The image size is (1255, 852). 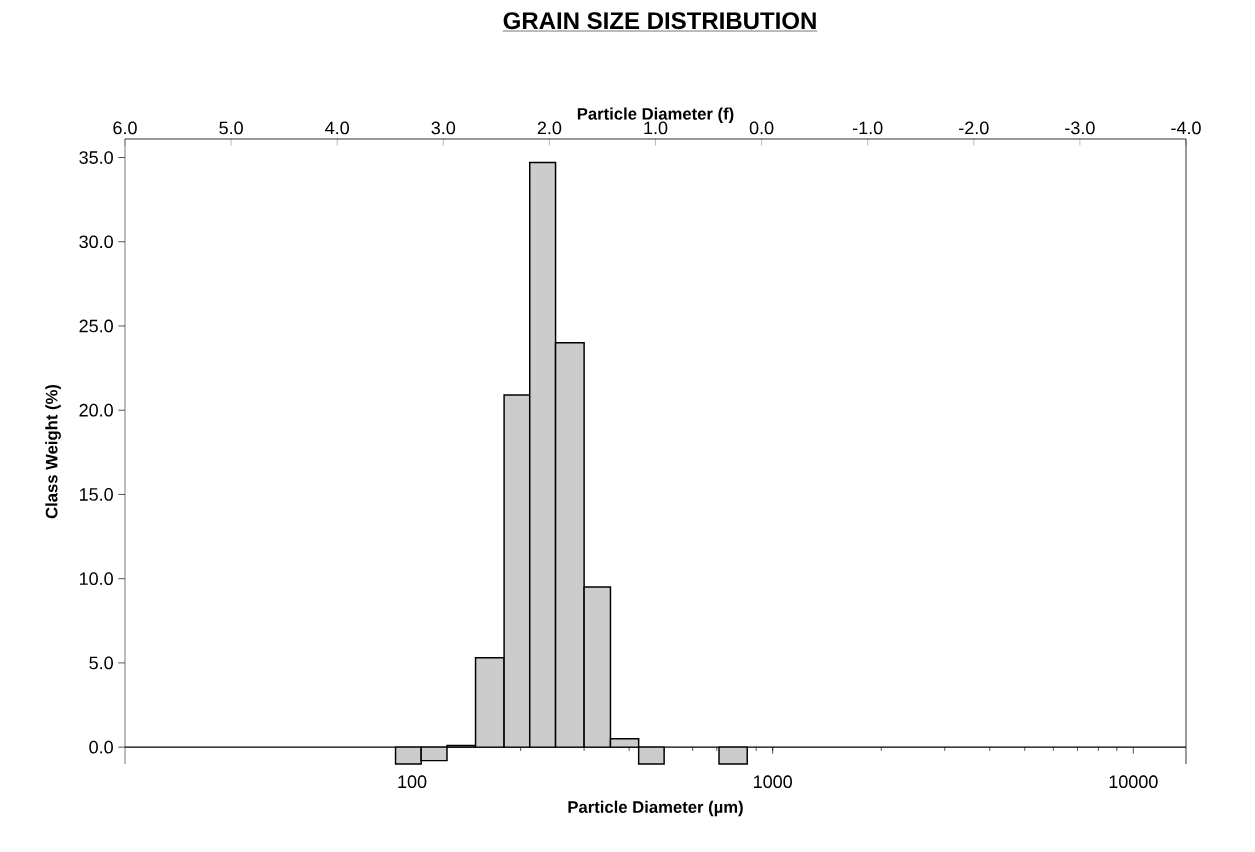 What do you see at coordinates (867, 128) in the screenshot?
I see `x2-tick-label: -1.0` at bounding box center [867, 128].